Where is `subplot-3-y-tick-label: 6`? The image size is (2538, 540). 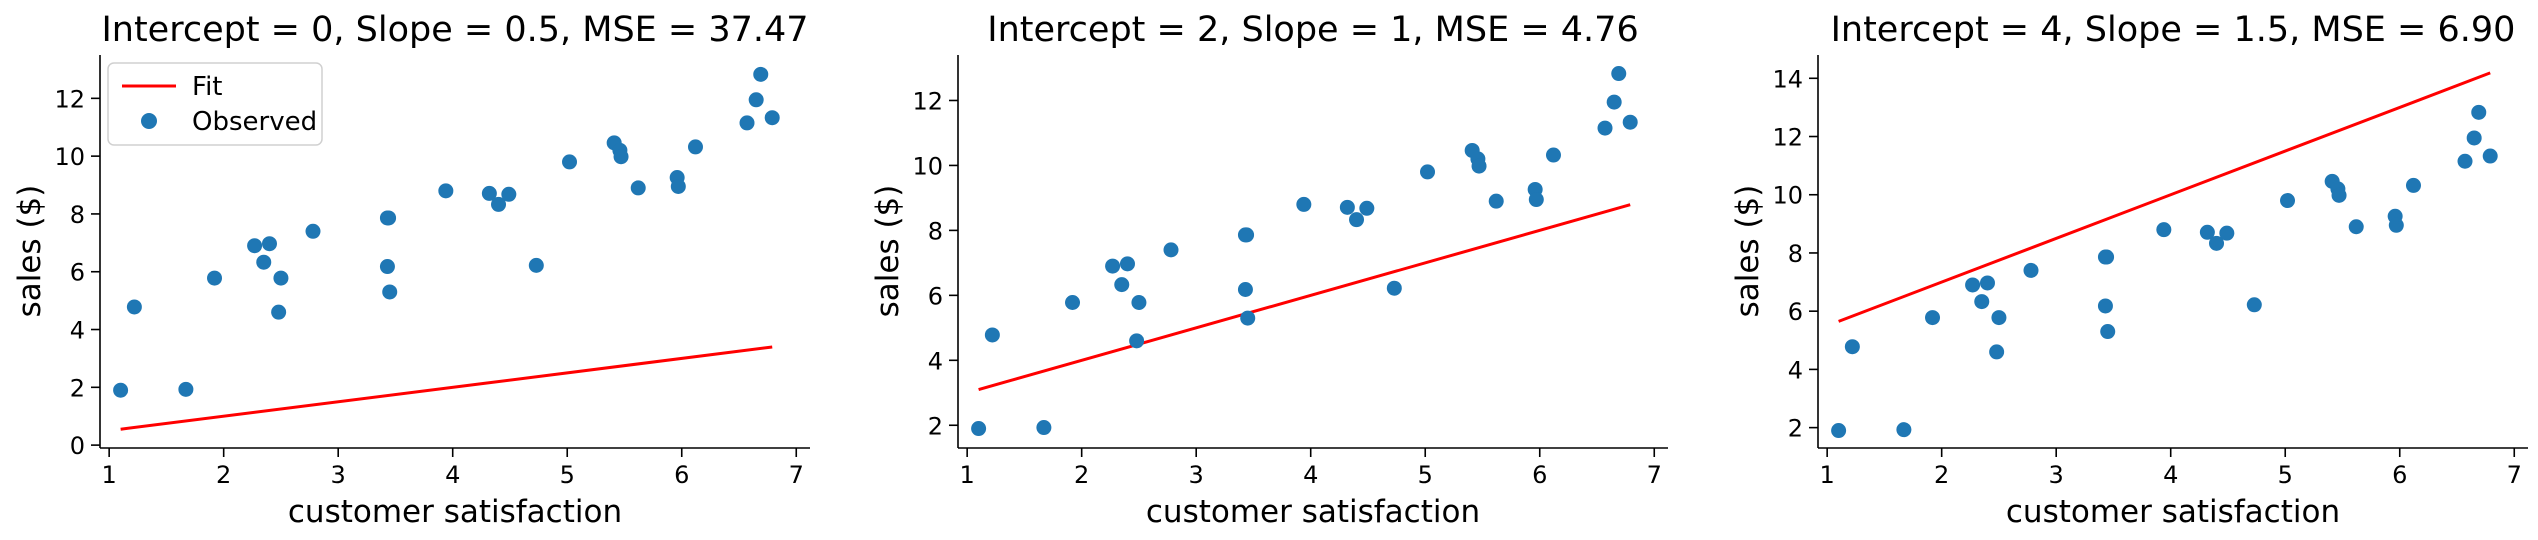 subplot-3-y-tick-label: 6 is located at coordinates (1795, 312).